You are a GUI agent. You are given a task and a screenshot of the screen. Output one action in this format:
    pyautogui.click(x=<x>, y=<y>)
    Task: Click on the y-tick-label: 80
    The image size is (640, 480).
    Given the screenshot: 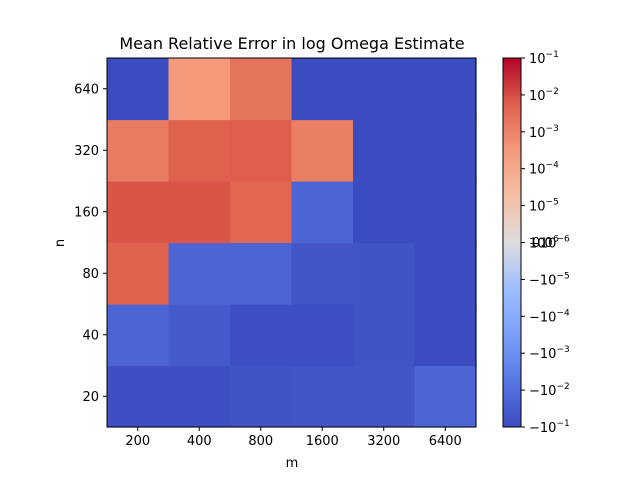 What is the action you would take?
    pyautogui.click(x=90, y=274)
    